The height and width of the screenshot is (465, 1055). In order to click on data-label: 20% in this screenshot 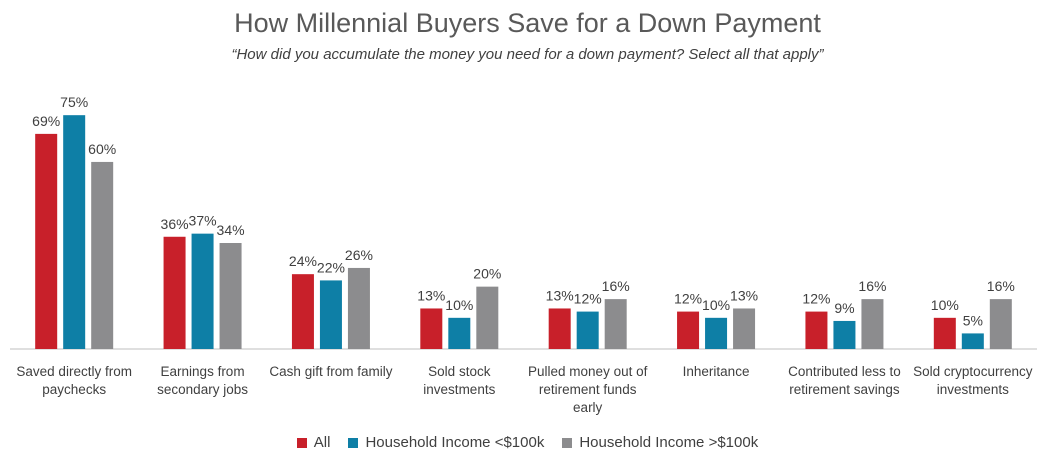, I will do `click(487, 274)`.